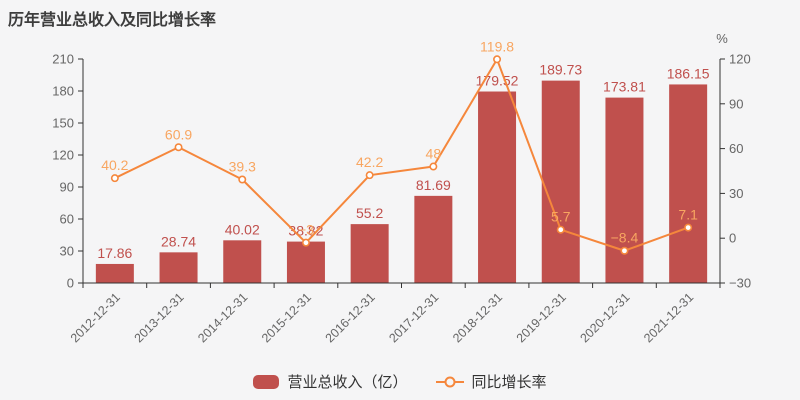  I want to click on right-axis-tick-label: 60, so click(736, 148).